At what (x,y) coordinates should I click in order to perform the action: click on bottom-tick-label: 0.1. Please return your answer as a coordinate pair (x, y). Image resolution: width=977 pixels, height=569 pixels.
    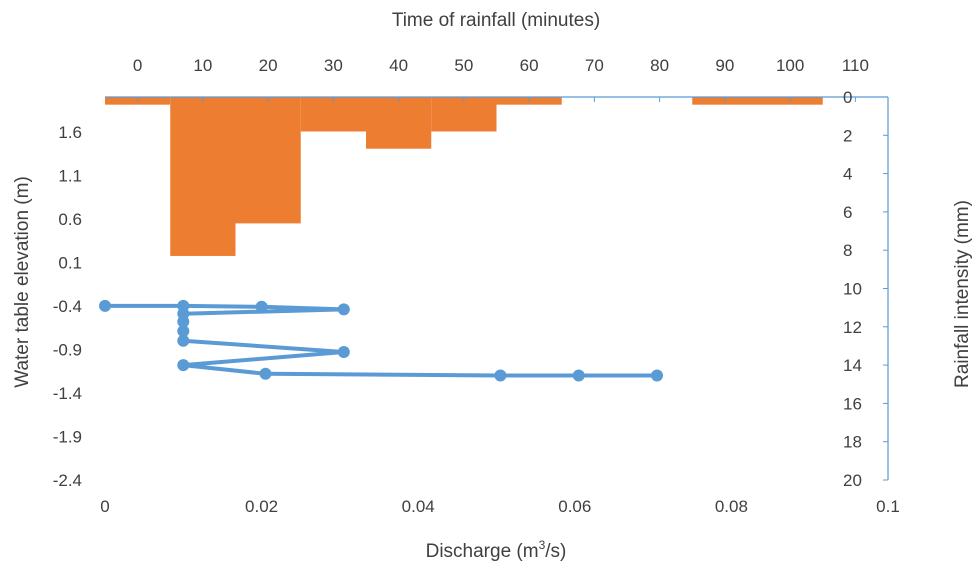
    Looking at the image, I should click on (888, 506).